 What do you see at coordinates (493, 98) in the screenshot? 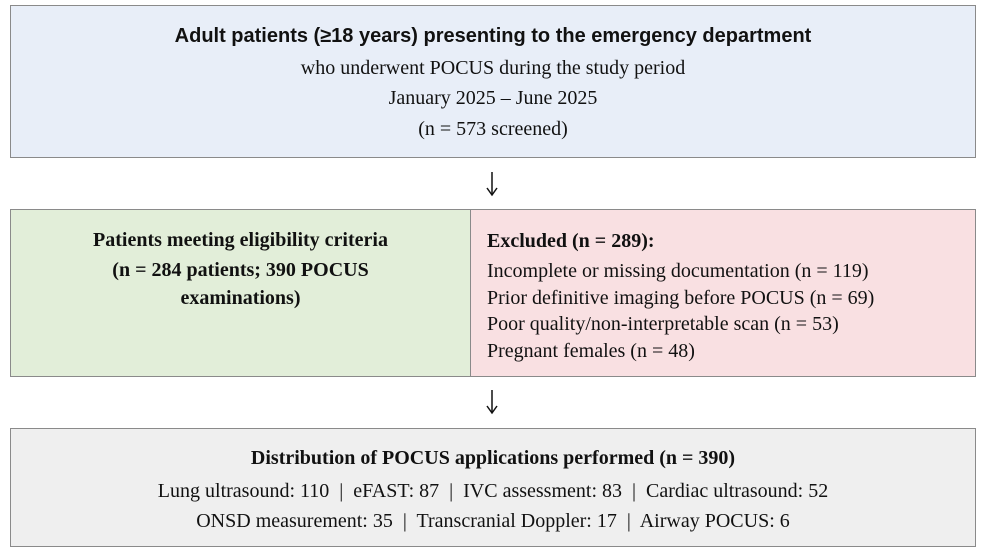
I see `top-line: January 2025 – June 2025` at bounding box center [493, 98].